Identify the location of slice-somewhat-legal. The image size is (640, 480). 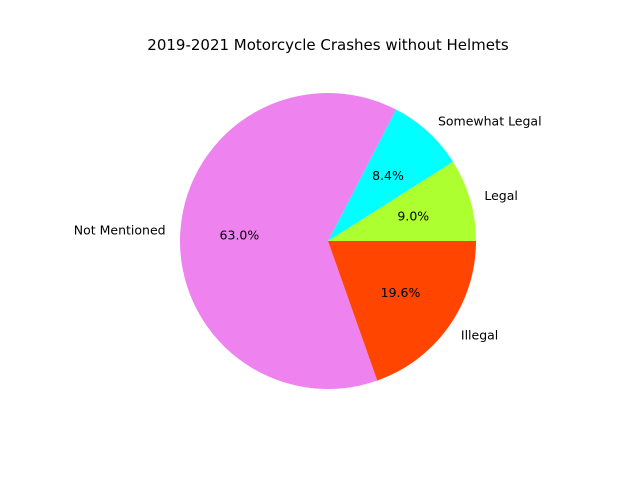
(390, 175).